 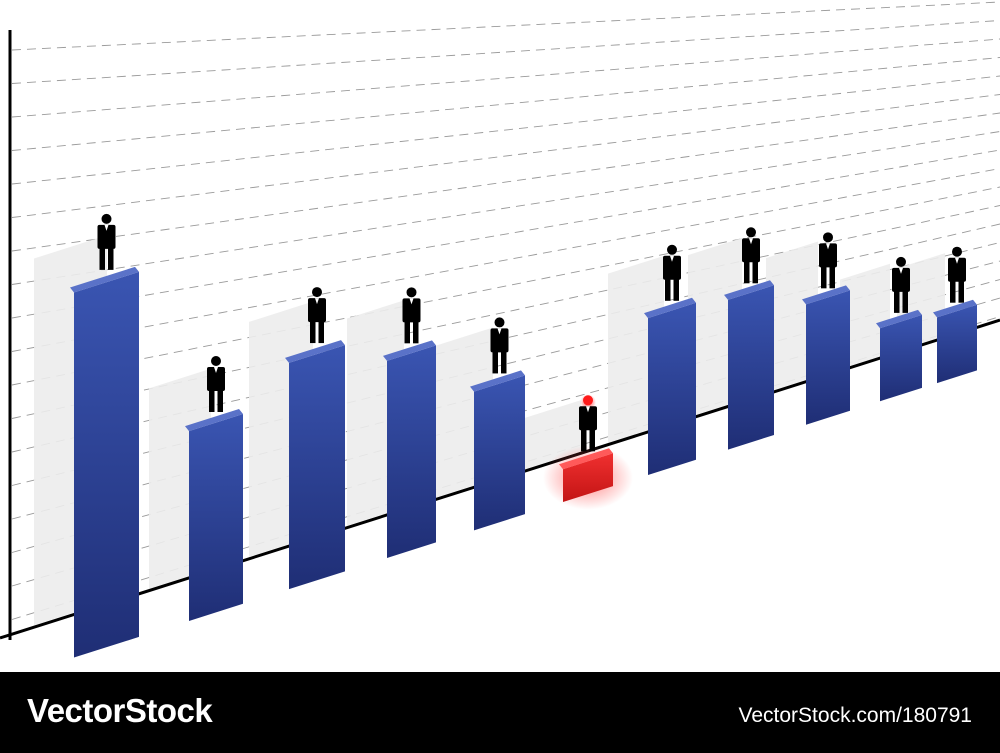 I want to click on image-credit: VectorStock.com/180791, so click(x=855, y=715).